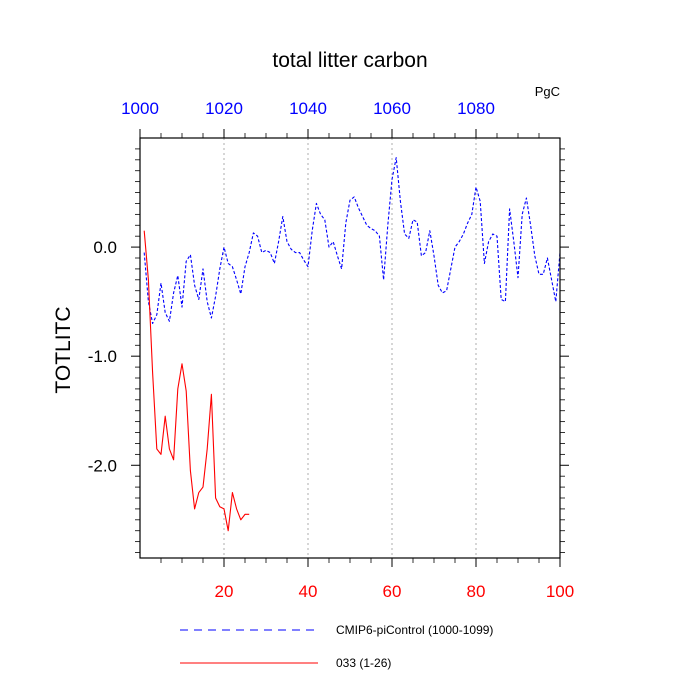  What do you see at coordinates (547, 91) in the screenshot?
I see `units-label: PgC` at bounding box center [547, 91].